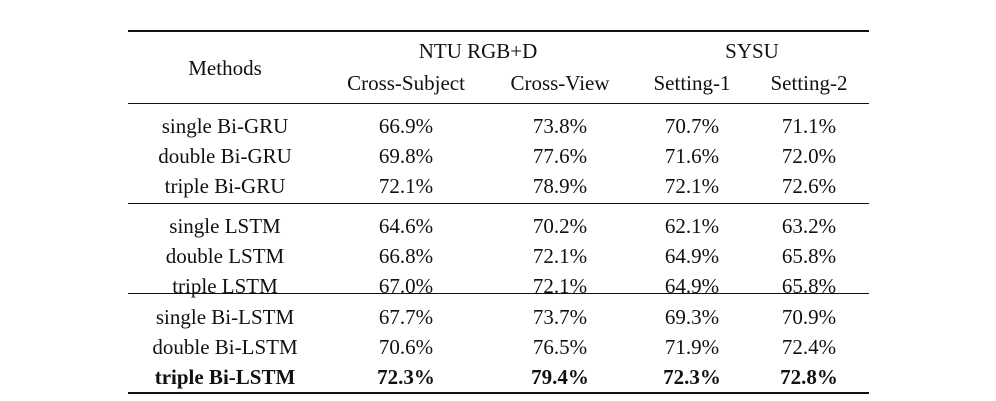 The height and width of the screenshot is (401, 996). I want to click on value-cell: 73.7%, so click(560, 317).